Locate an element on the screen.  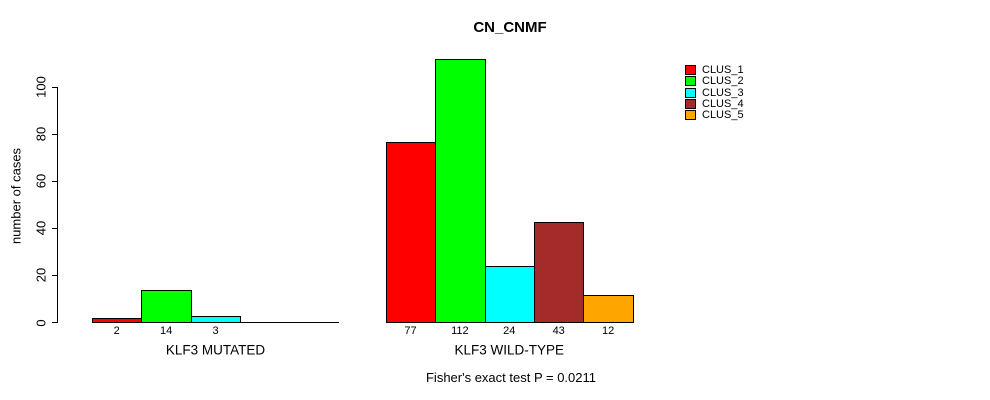
x-category-label: KLF3 WILD-TYPE is located at coordinates (509, 350).